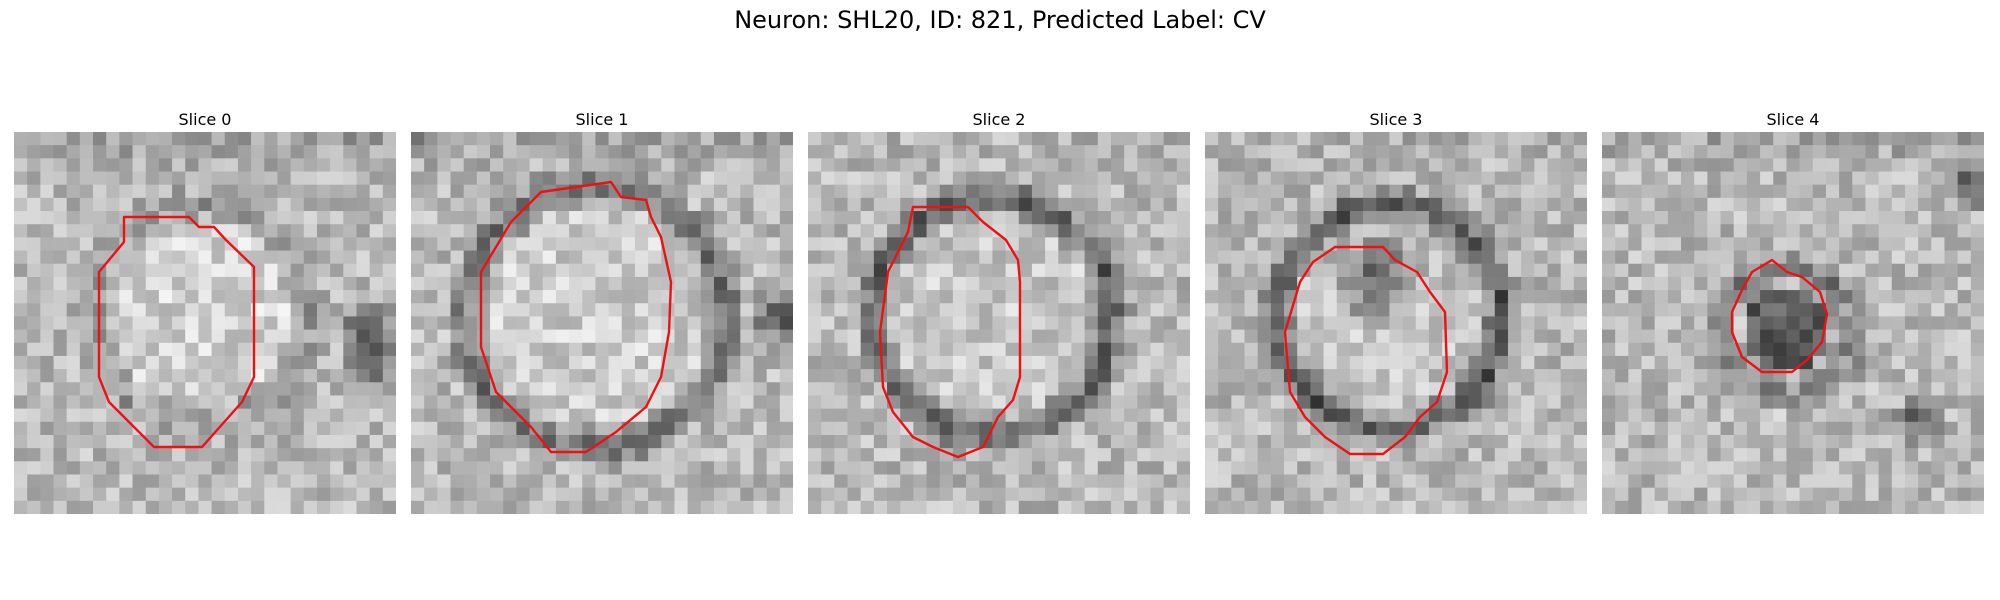  What do you see at coordinates (1793, 120) in the screenshot?
I see `slice-title: Slice 4` at bounding box center [1793, 120].